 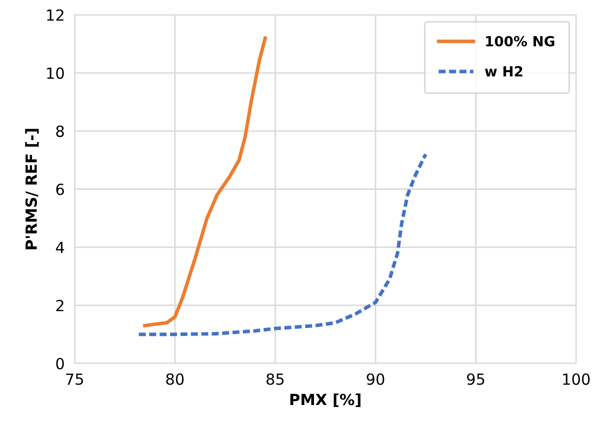 What do you see at coordinates (60, 306) in the screenshot?
I see `y-tick-label: 2` at bounding box center [60, 306].